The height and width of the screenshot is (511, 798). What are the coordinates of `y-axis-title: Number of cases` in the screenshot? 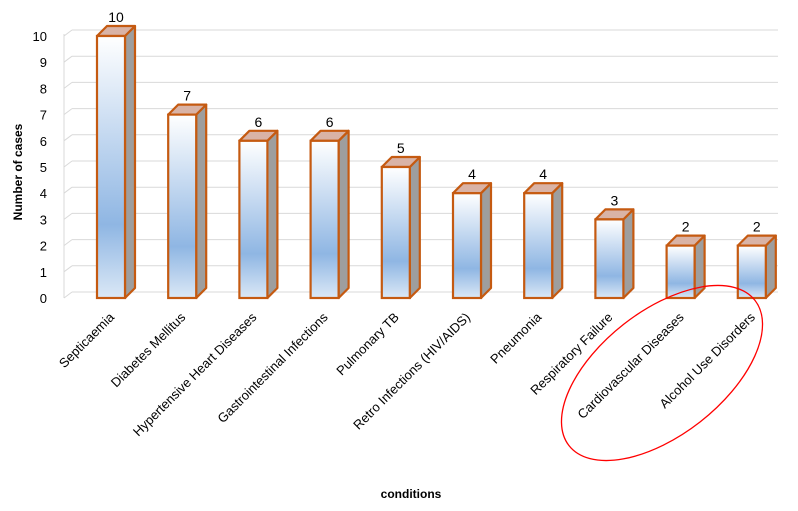 It's located at (18, 171).